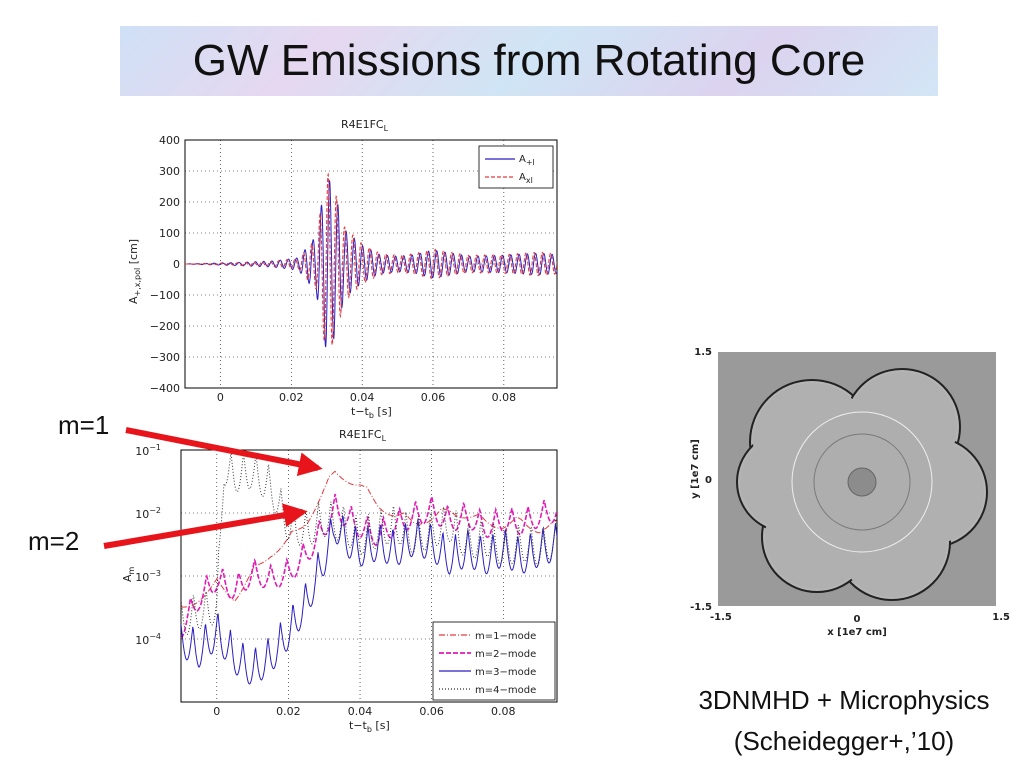  Describe the element at coordinates (505, 672) in the screenshot. I see `legend-label: m=3−mode` at that location.